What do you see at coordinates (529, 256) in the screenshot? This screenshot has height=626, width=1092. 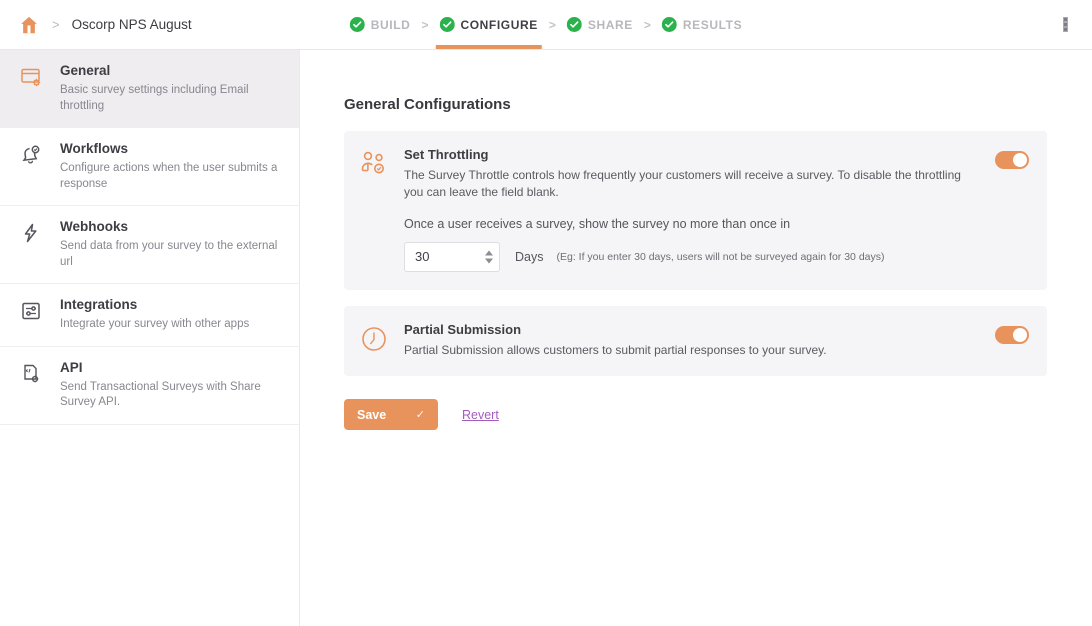 I see `days-unit-label: Days` at bounding box center [529, 256].